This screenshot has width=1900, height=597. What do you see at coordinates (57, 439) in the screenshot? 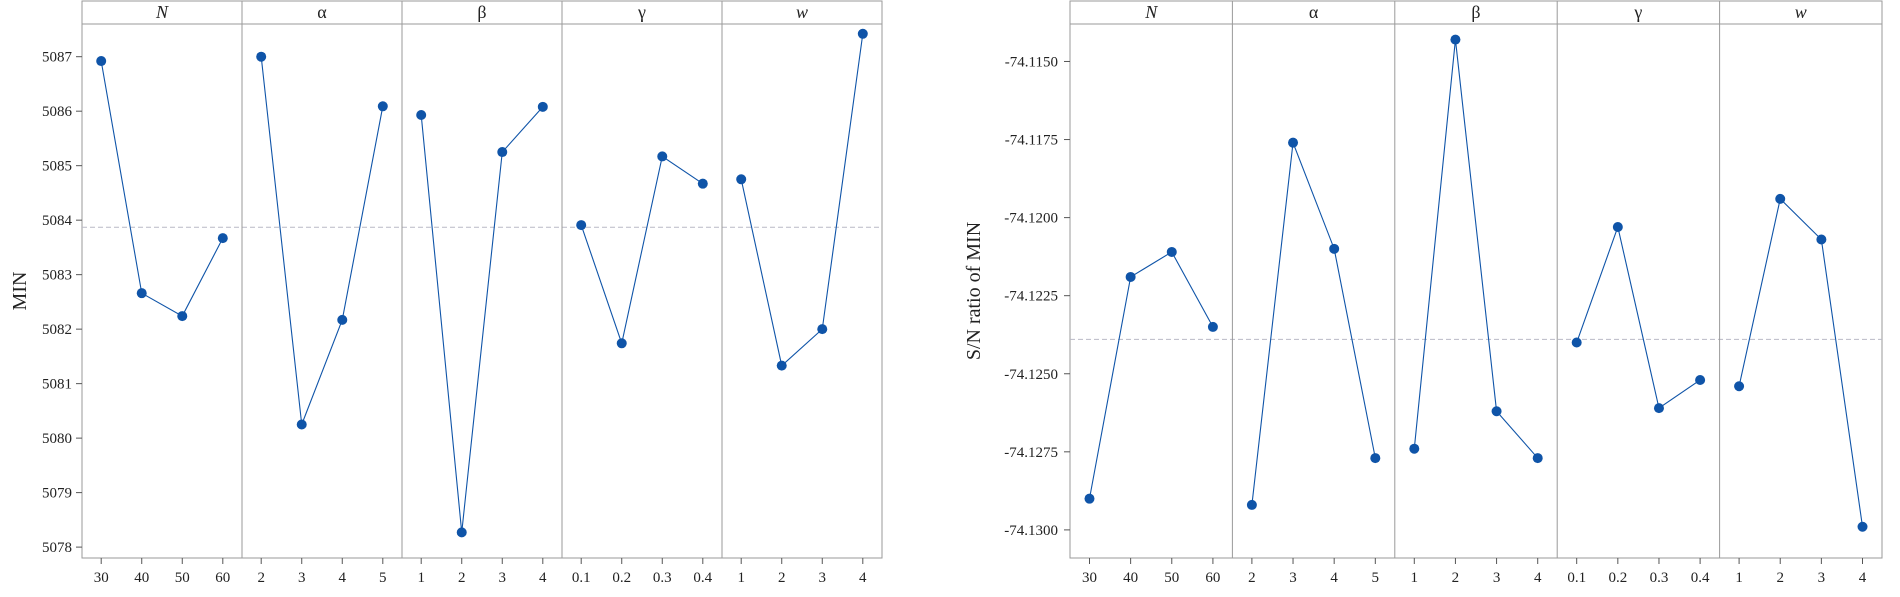
I see `y-tick-label: 5080` at bounding box center [57, 439].